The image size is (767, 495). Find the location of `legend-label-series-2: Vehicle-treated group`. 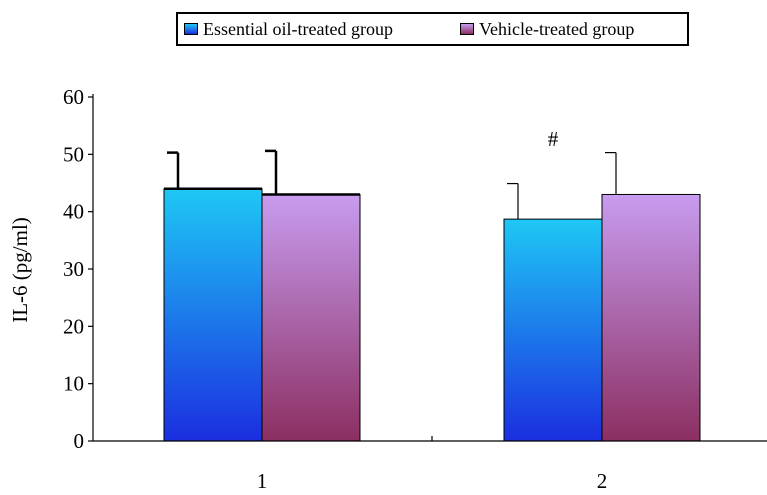

legend-label-series-2: Vehicle-treated group is located at coordinates (557, 29).